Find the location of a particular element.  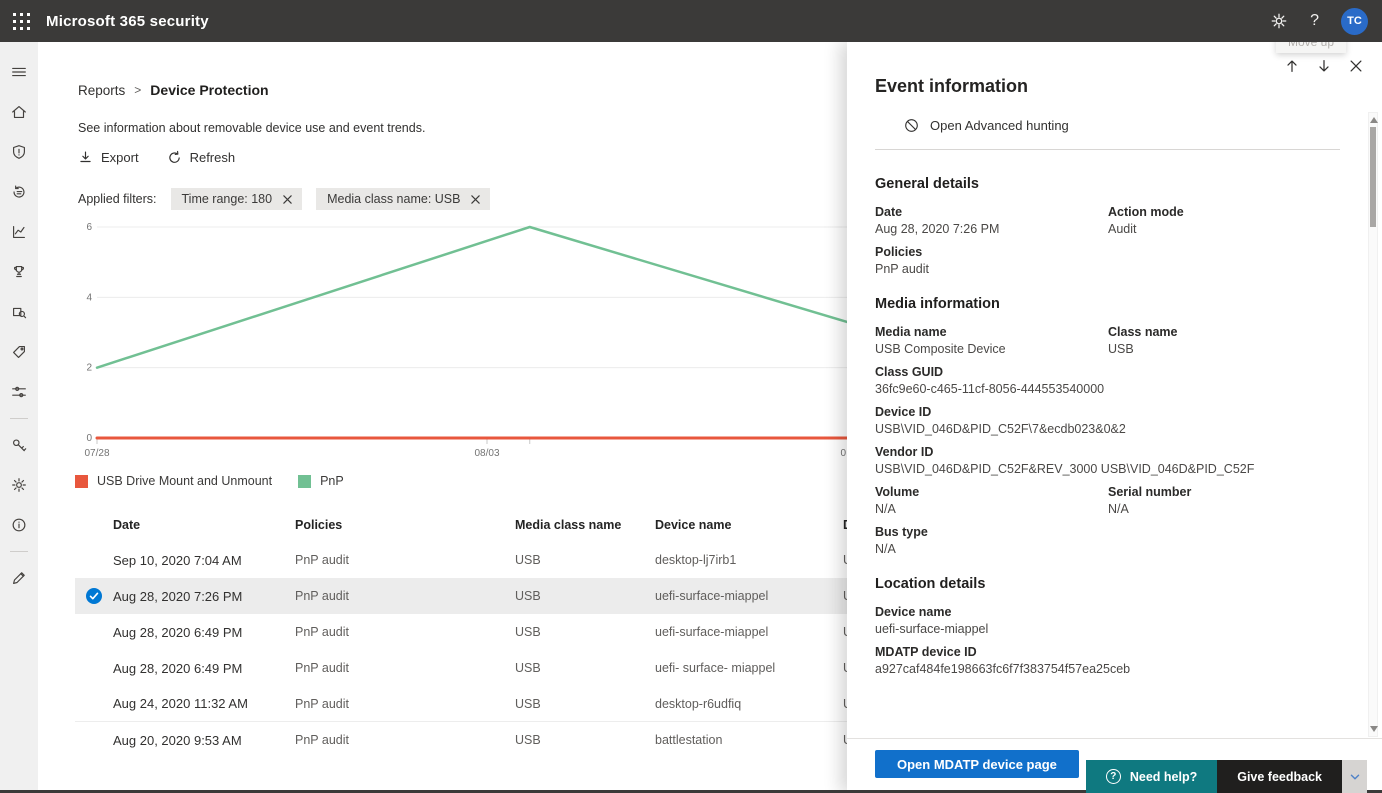

field-label: Action mode is located at coordinates (1146, 212).